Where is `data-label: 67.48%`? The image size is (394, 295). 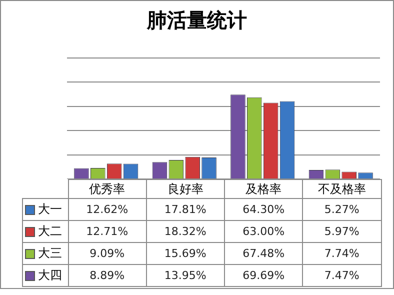 data-label: 67.48% is located at coordinates (263, 253).